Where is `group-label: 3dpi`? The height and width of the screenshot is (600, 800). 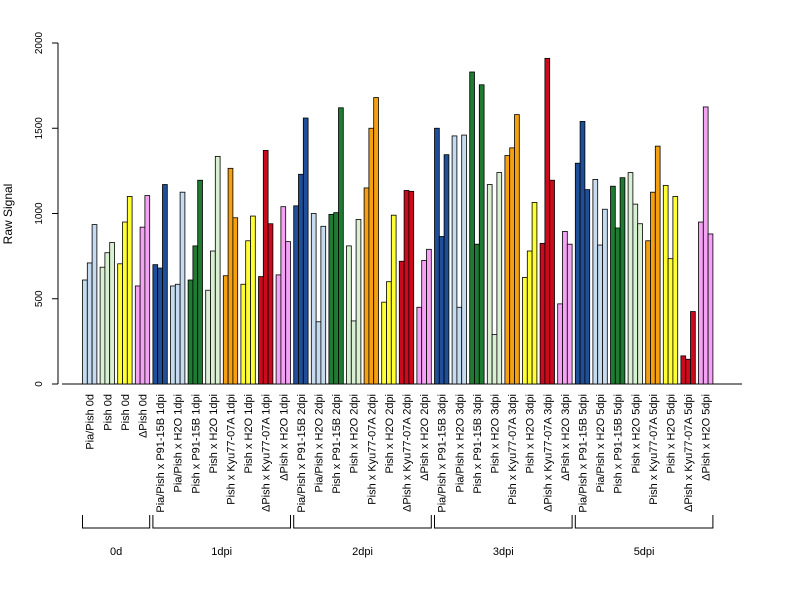
group-label: 3dpi is located at coordinates (503, 552).